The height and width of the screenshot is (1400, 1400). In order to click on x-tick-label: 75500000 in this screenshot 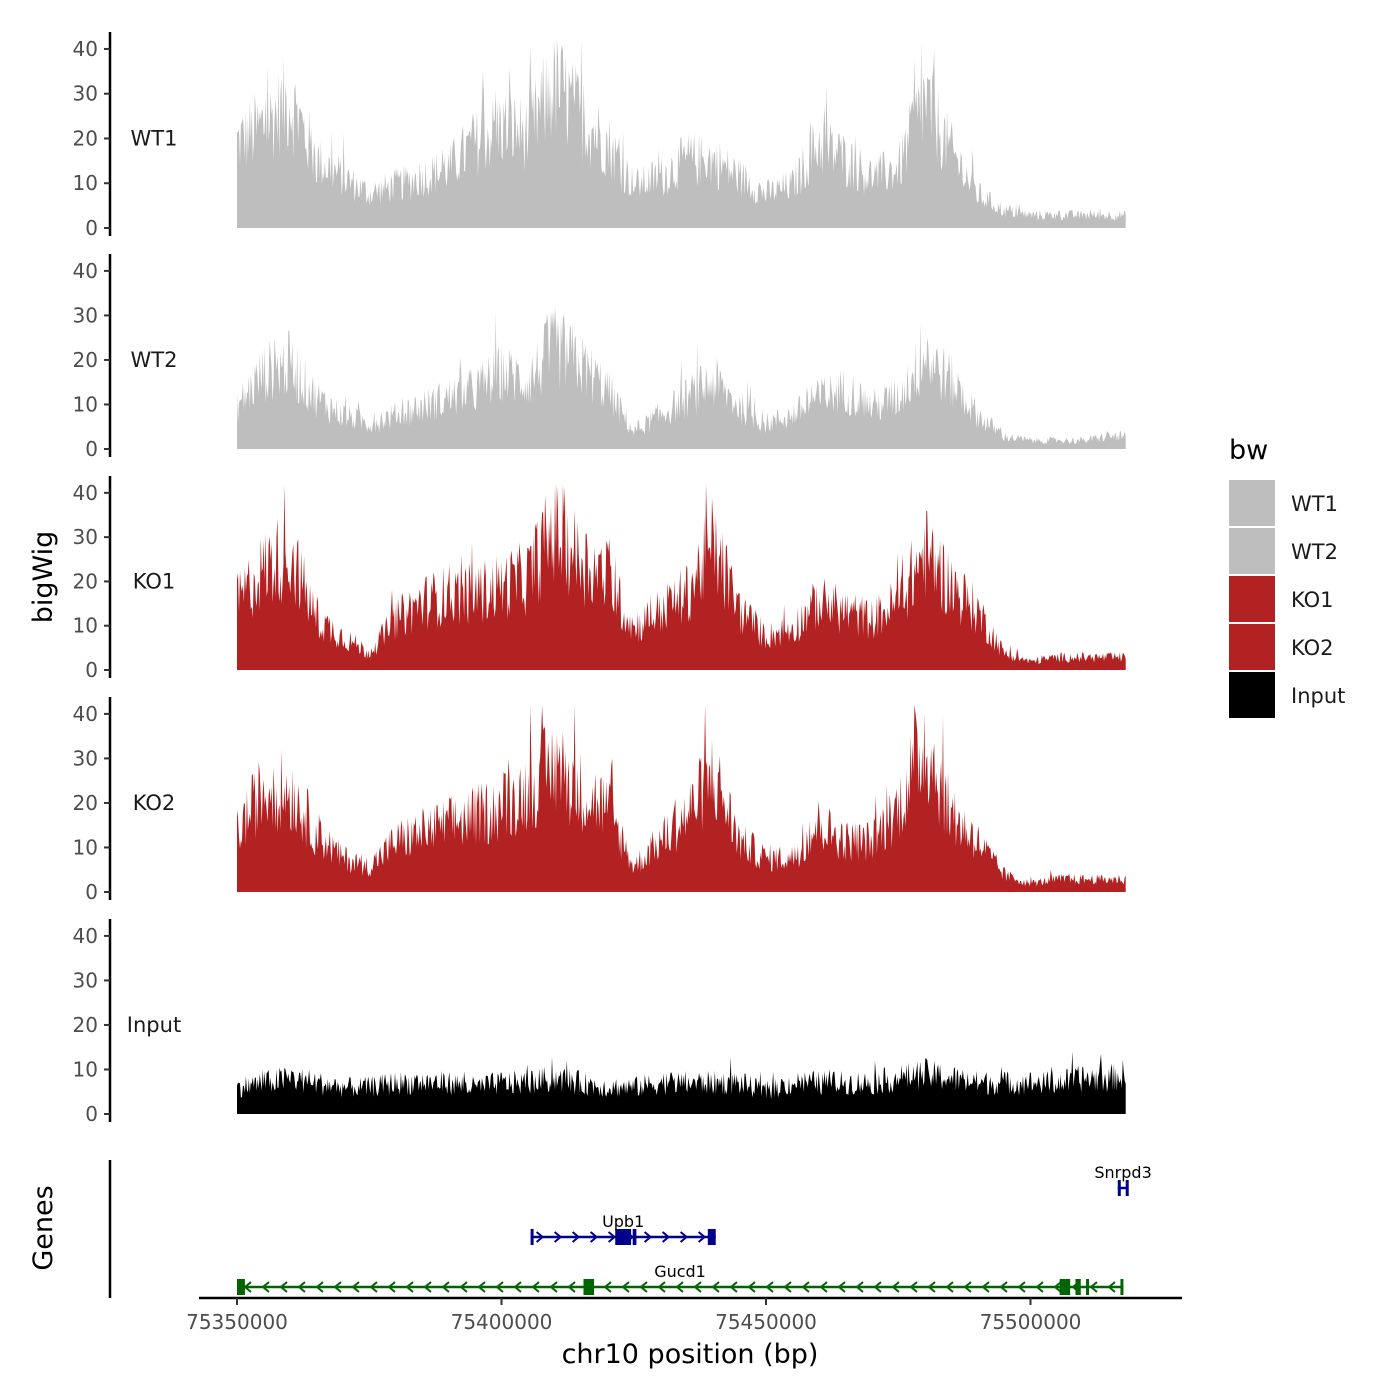, I will do `click(1031, 1322)`.